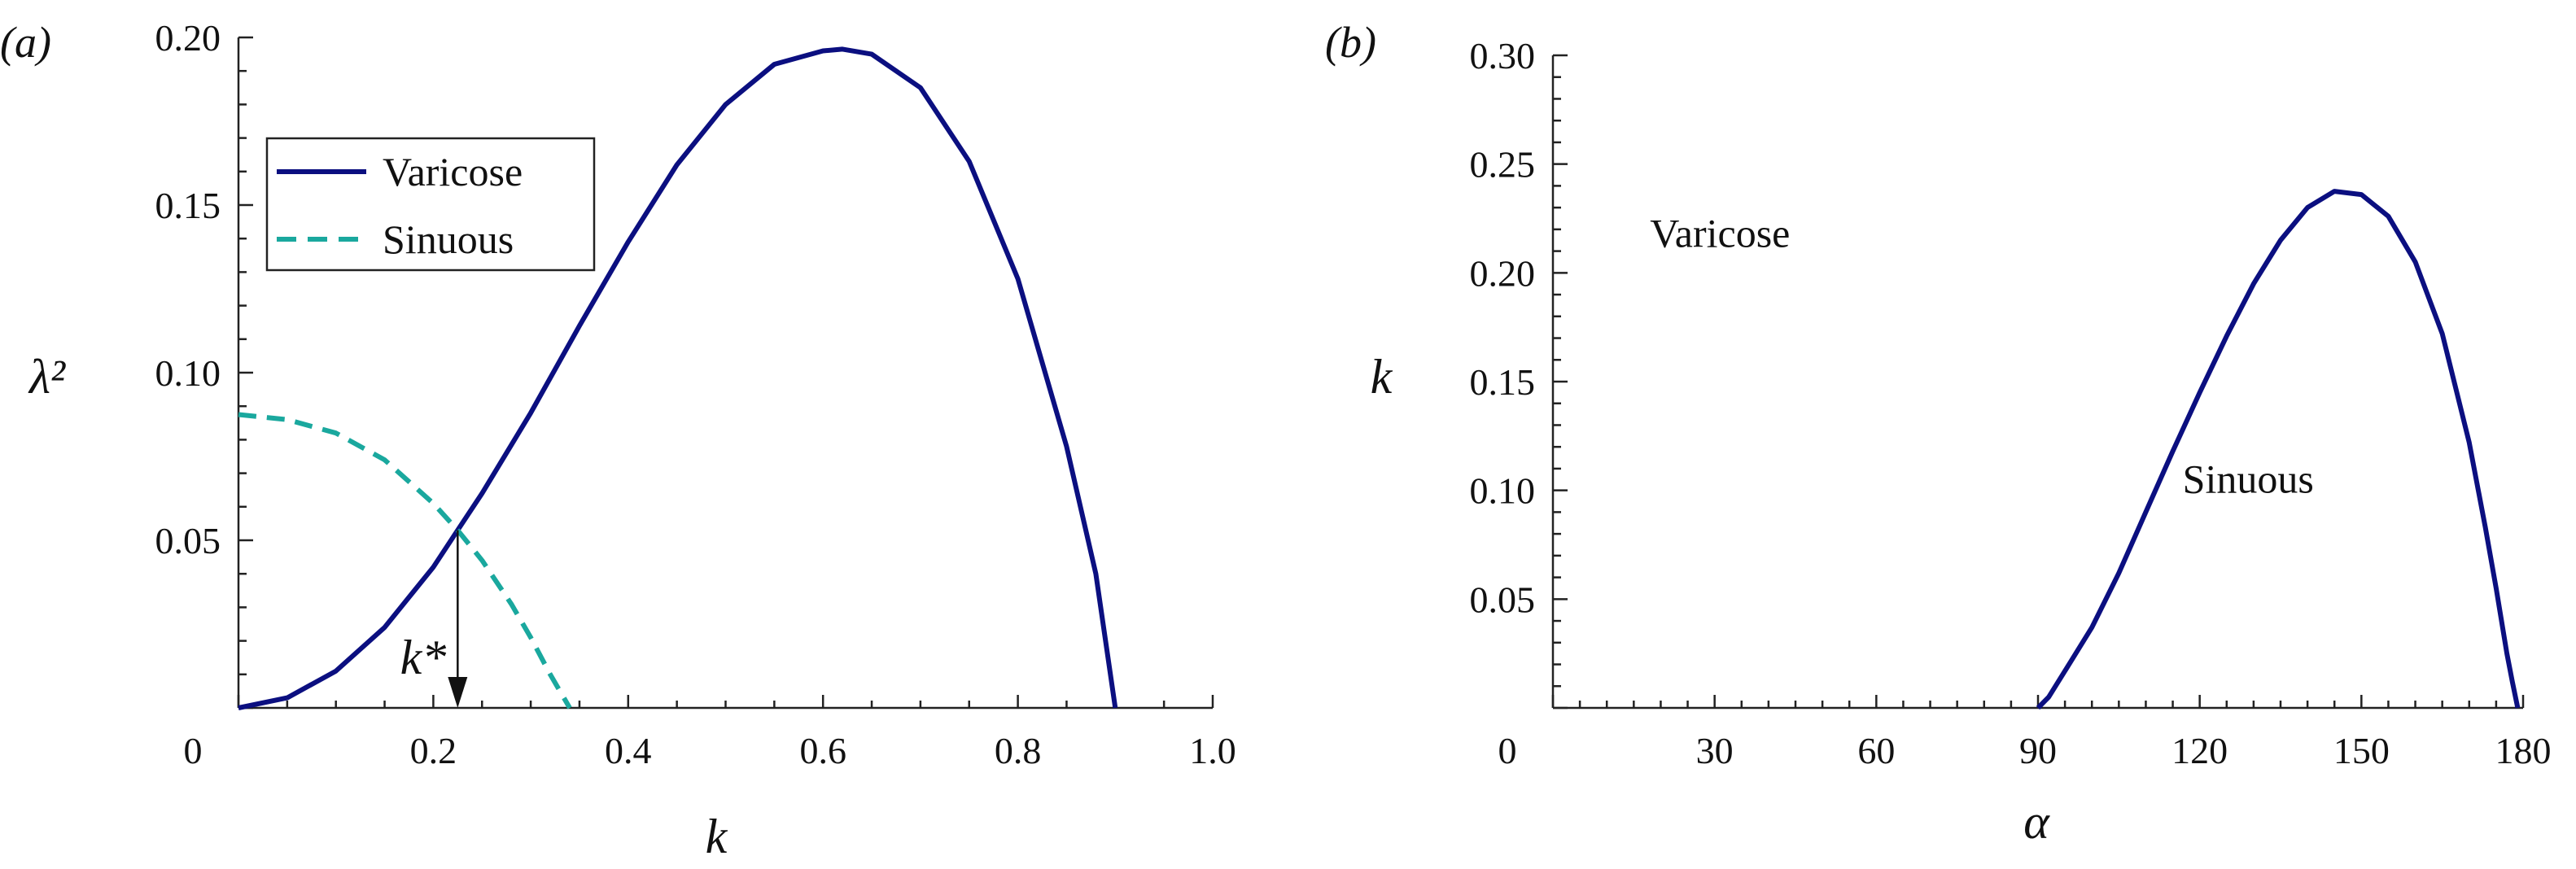 The image size is (2576, 869). Describe the element at coordinates (1876, 750) in the screenshot. I see `x-tick-label: 60` at that location.